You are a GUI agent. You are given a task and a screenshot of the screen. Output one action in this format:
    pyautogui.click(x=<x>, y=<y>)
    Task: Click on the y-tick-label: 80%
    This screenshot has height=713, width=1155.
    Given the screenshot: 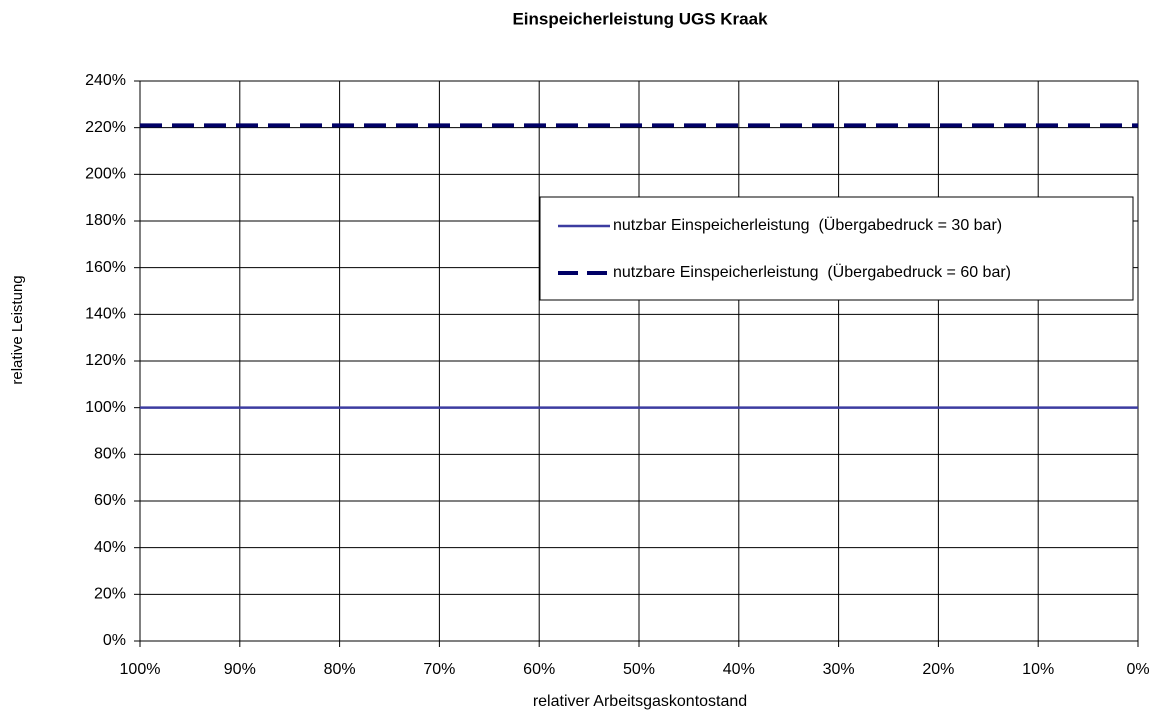 What is the action you would take?
    pyautogui.click(x=110, y=454)
    